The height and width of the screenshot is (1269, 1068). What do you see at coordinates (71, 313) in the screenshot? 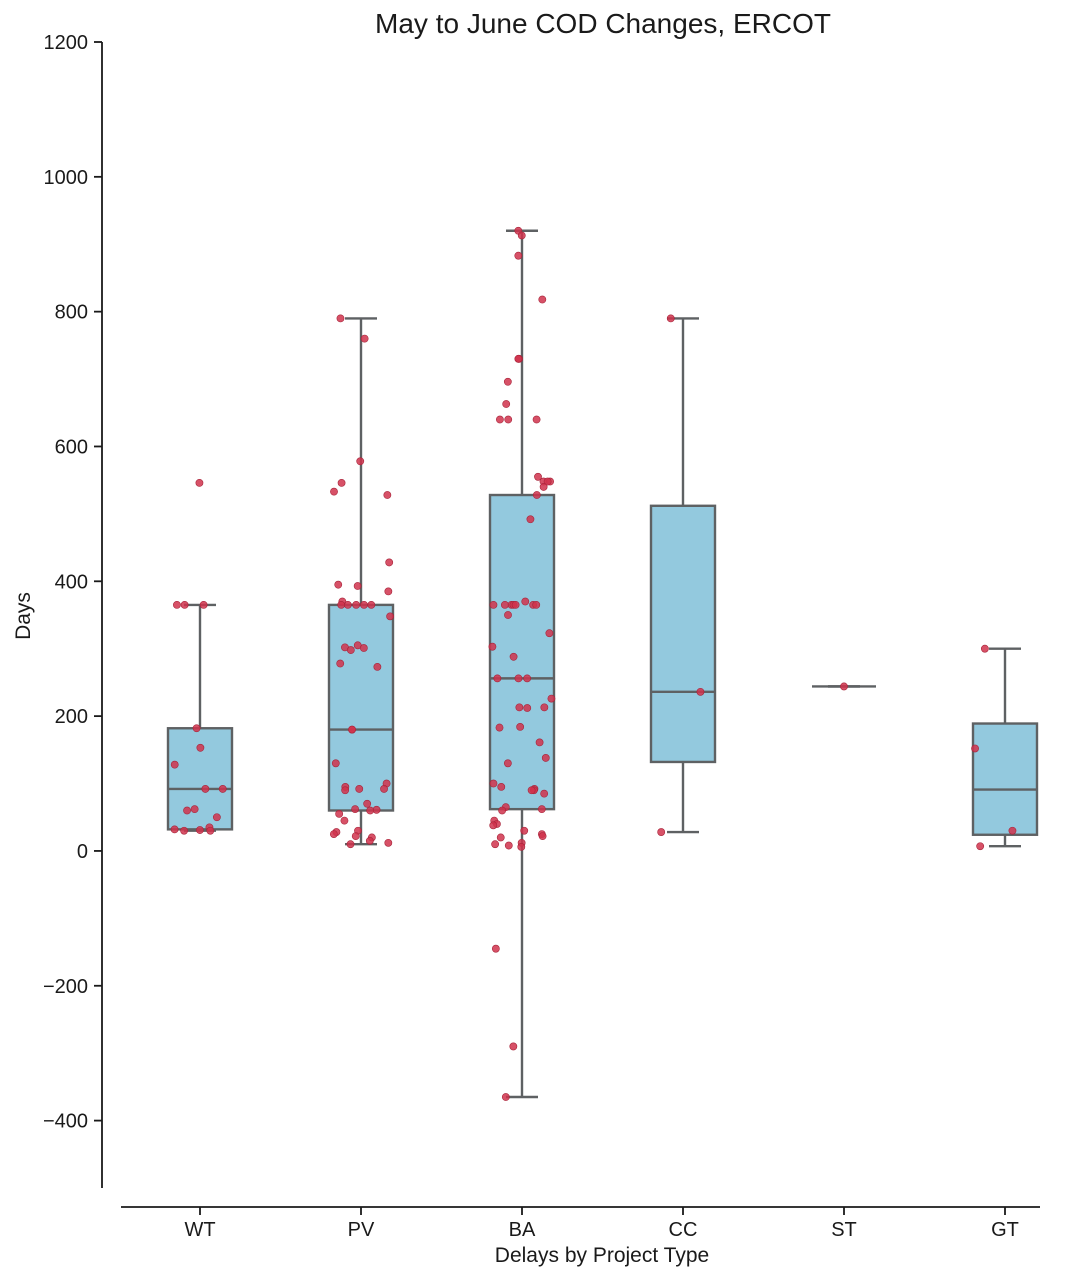
I see `y-tick-label: 800` at bounding box center [71, 313].